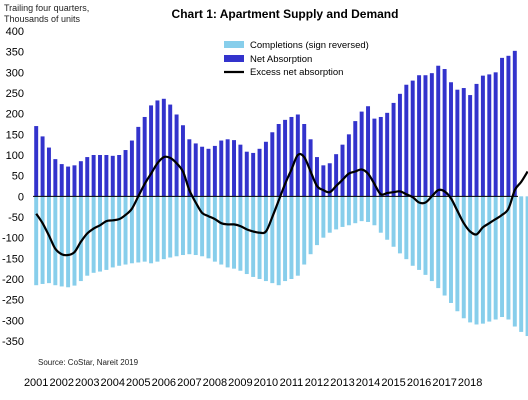  I want to click on y-tick-label: -50, so click(16, 218).